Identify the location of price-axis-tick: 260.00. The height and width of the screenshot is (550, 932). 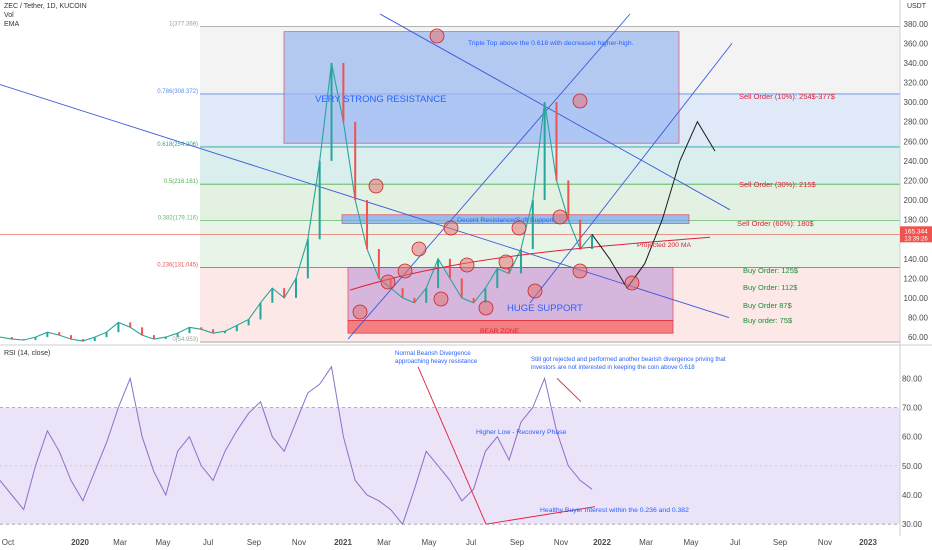
(916, 141).